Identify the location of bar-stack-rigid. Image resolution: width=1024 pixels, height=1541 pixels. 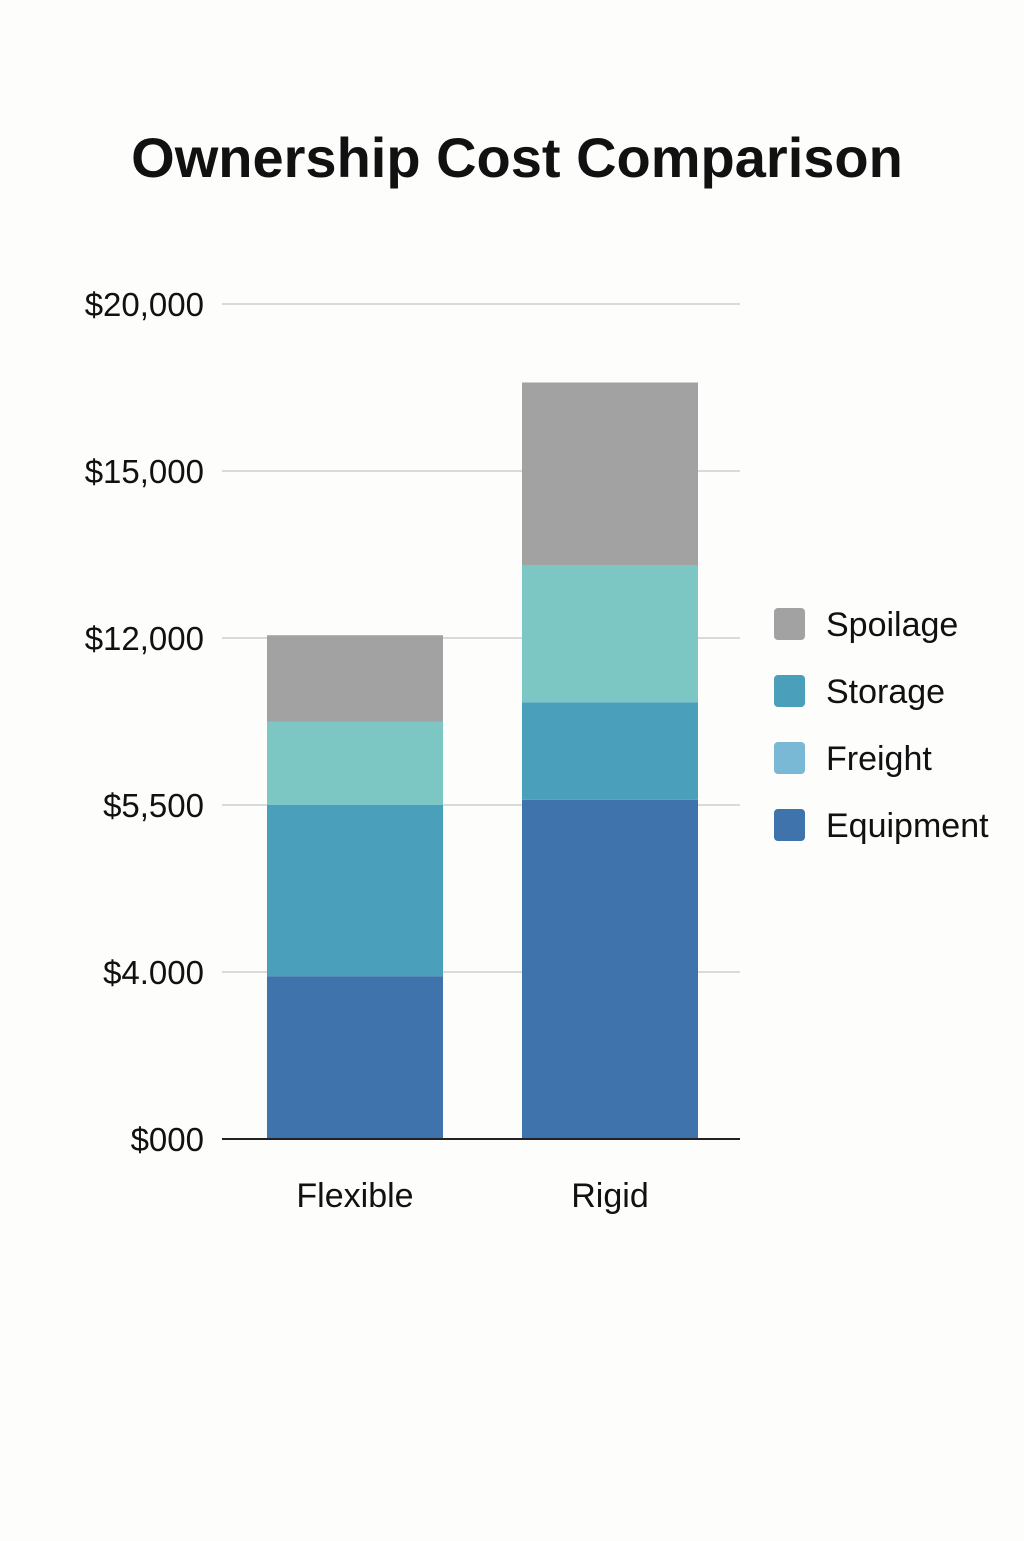
(610, 760).